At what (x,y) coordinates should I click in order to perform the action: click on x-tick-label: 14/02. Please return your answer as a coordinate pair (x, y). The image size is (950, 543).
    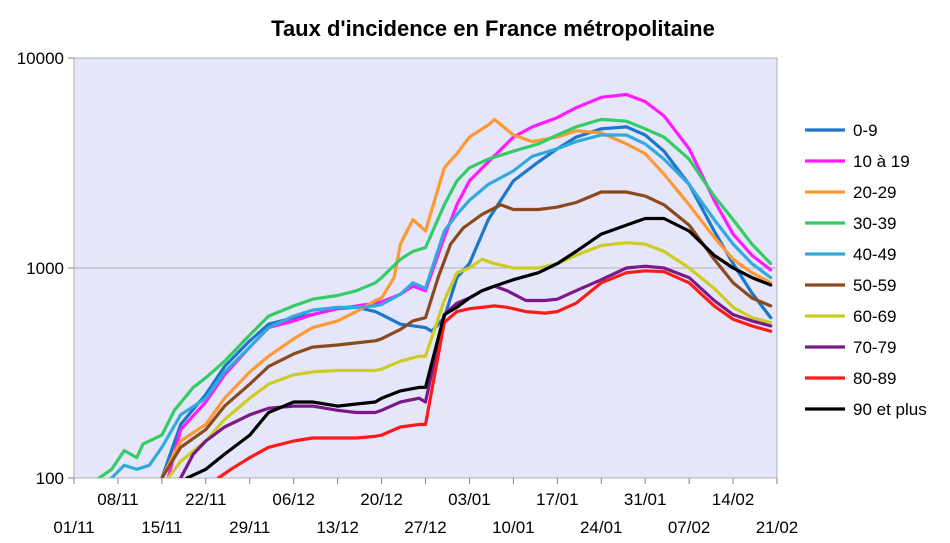
    Looking at the image, I should click on (733, 499).